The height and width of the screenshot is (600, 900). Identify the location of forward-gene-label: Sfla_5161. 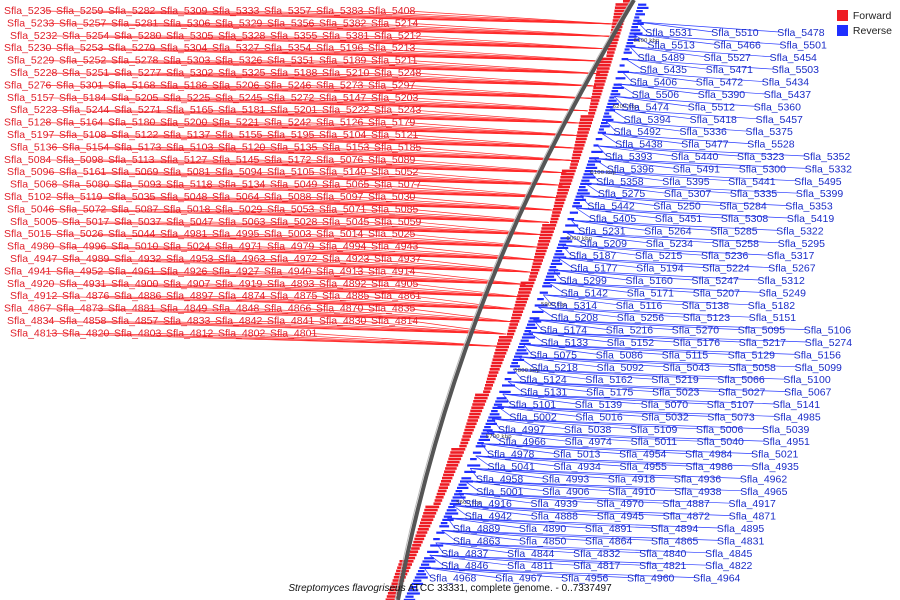
(82, 172).